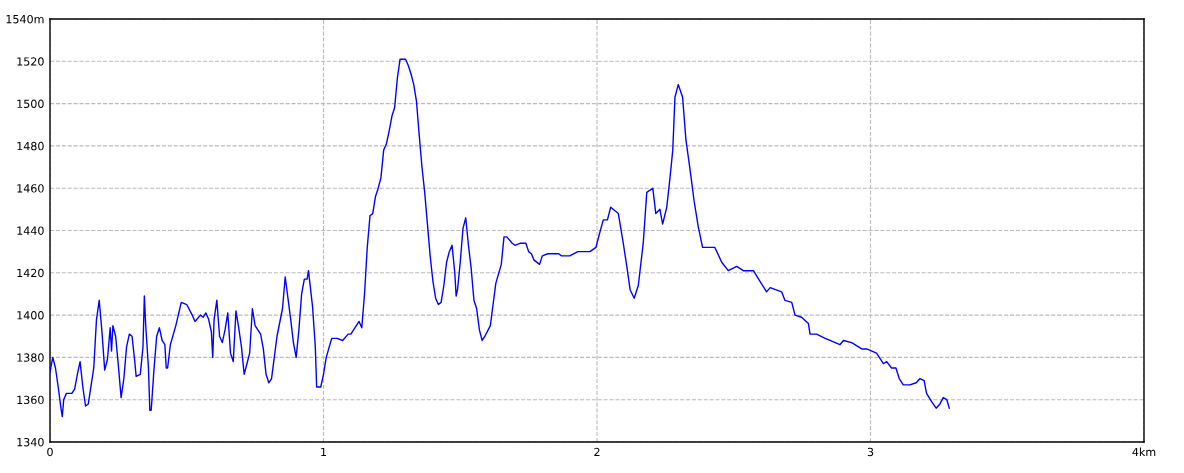 The width and height of the screenshot is (1184, 473). What do you see at coordinates (30, 103) in the screenshot?
I see `y-tick-label: 1500` at bounding box center [30, 103].